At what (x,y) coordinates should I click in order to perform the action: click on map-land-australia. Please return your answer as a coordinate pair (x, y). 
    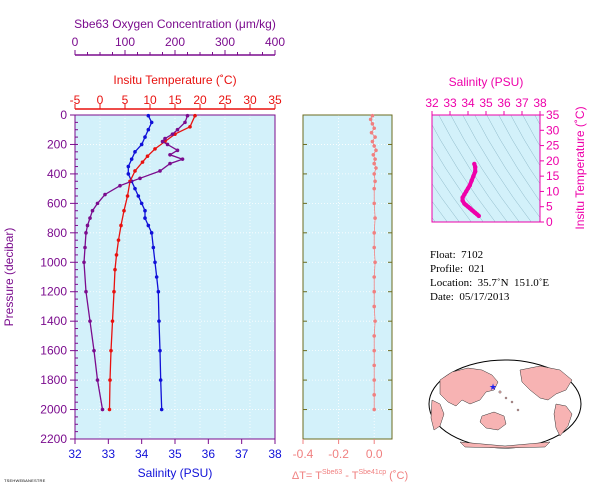
    Looking at the image, I should click on (493, 421).